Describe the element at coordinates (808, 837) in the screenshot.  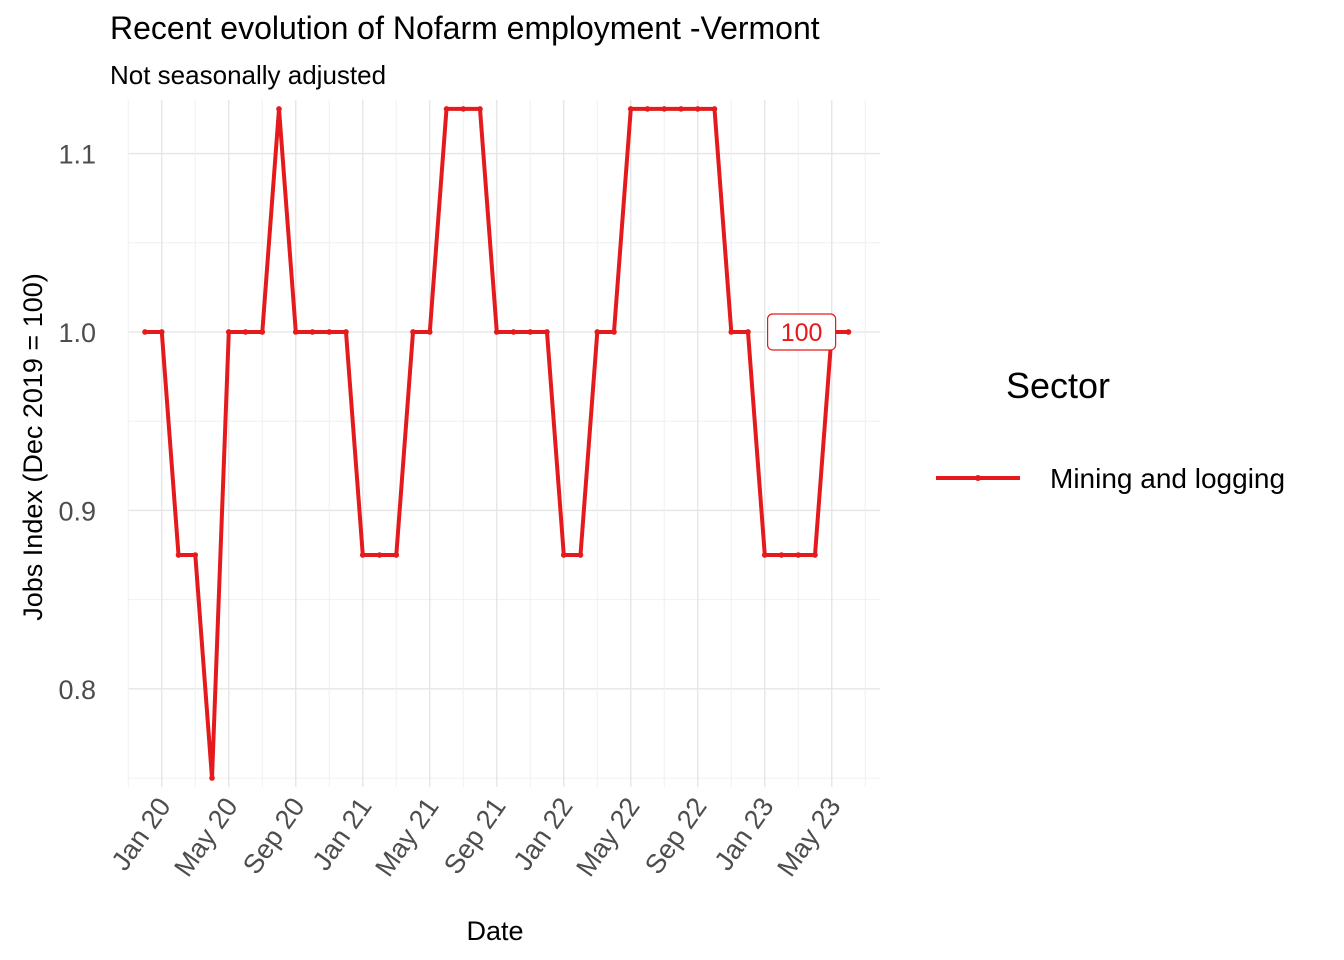
I see `x-tick-label: May 23` at that location.